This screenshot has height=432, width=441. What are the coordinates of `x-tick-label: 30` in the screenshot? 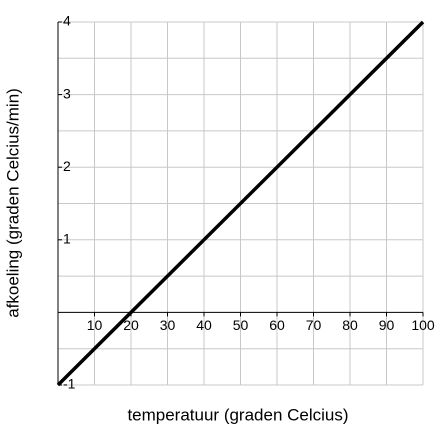 It's located at (168, 325).